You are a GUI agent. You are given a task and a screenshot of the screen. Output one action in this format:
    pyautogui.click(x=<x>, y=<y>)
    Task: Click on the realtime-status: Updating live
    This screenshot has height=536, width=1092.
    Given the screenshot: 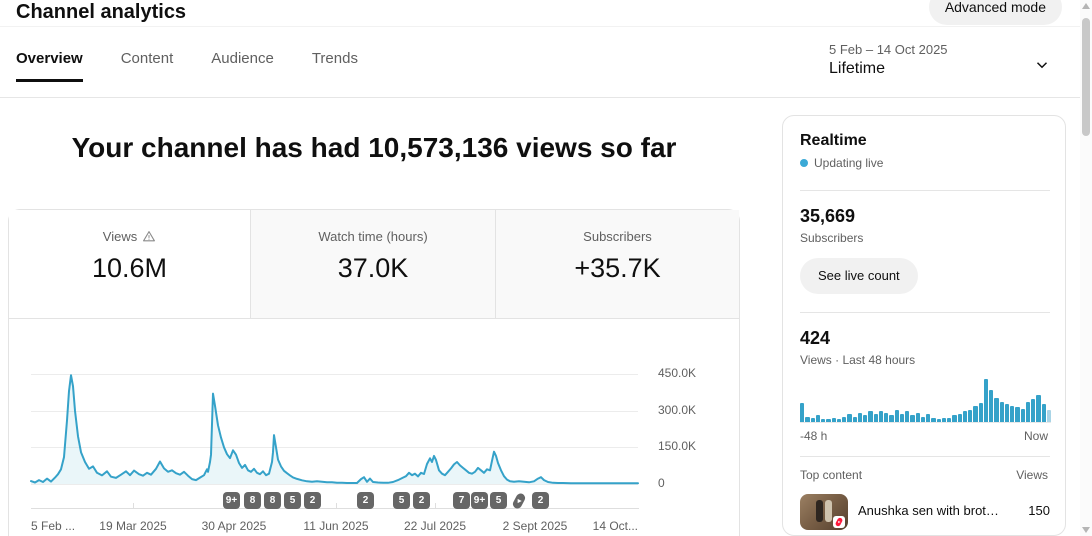 What is the action you would take?
    pyautogui.click(x=841, y=163)
    